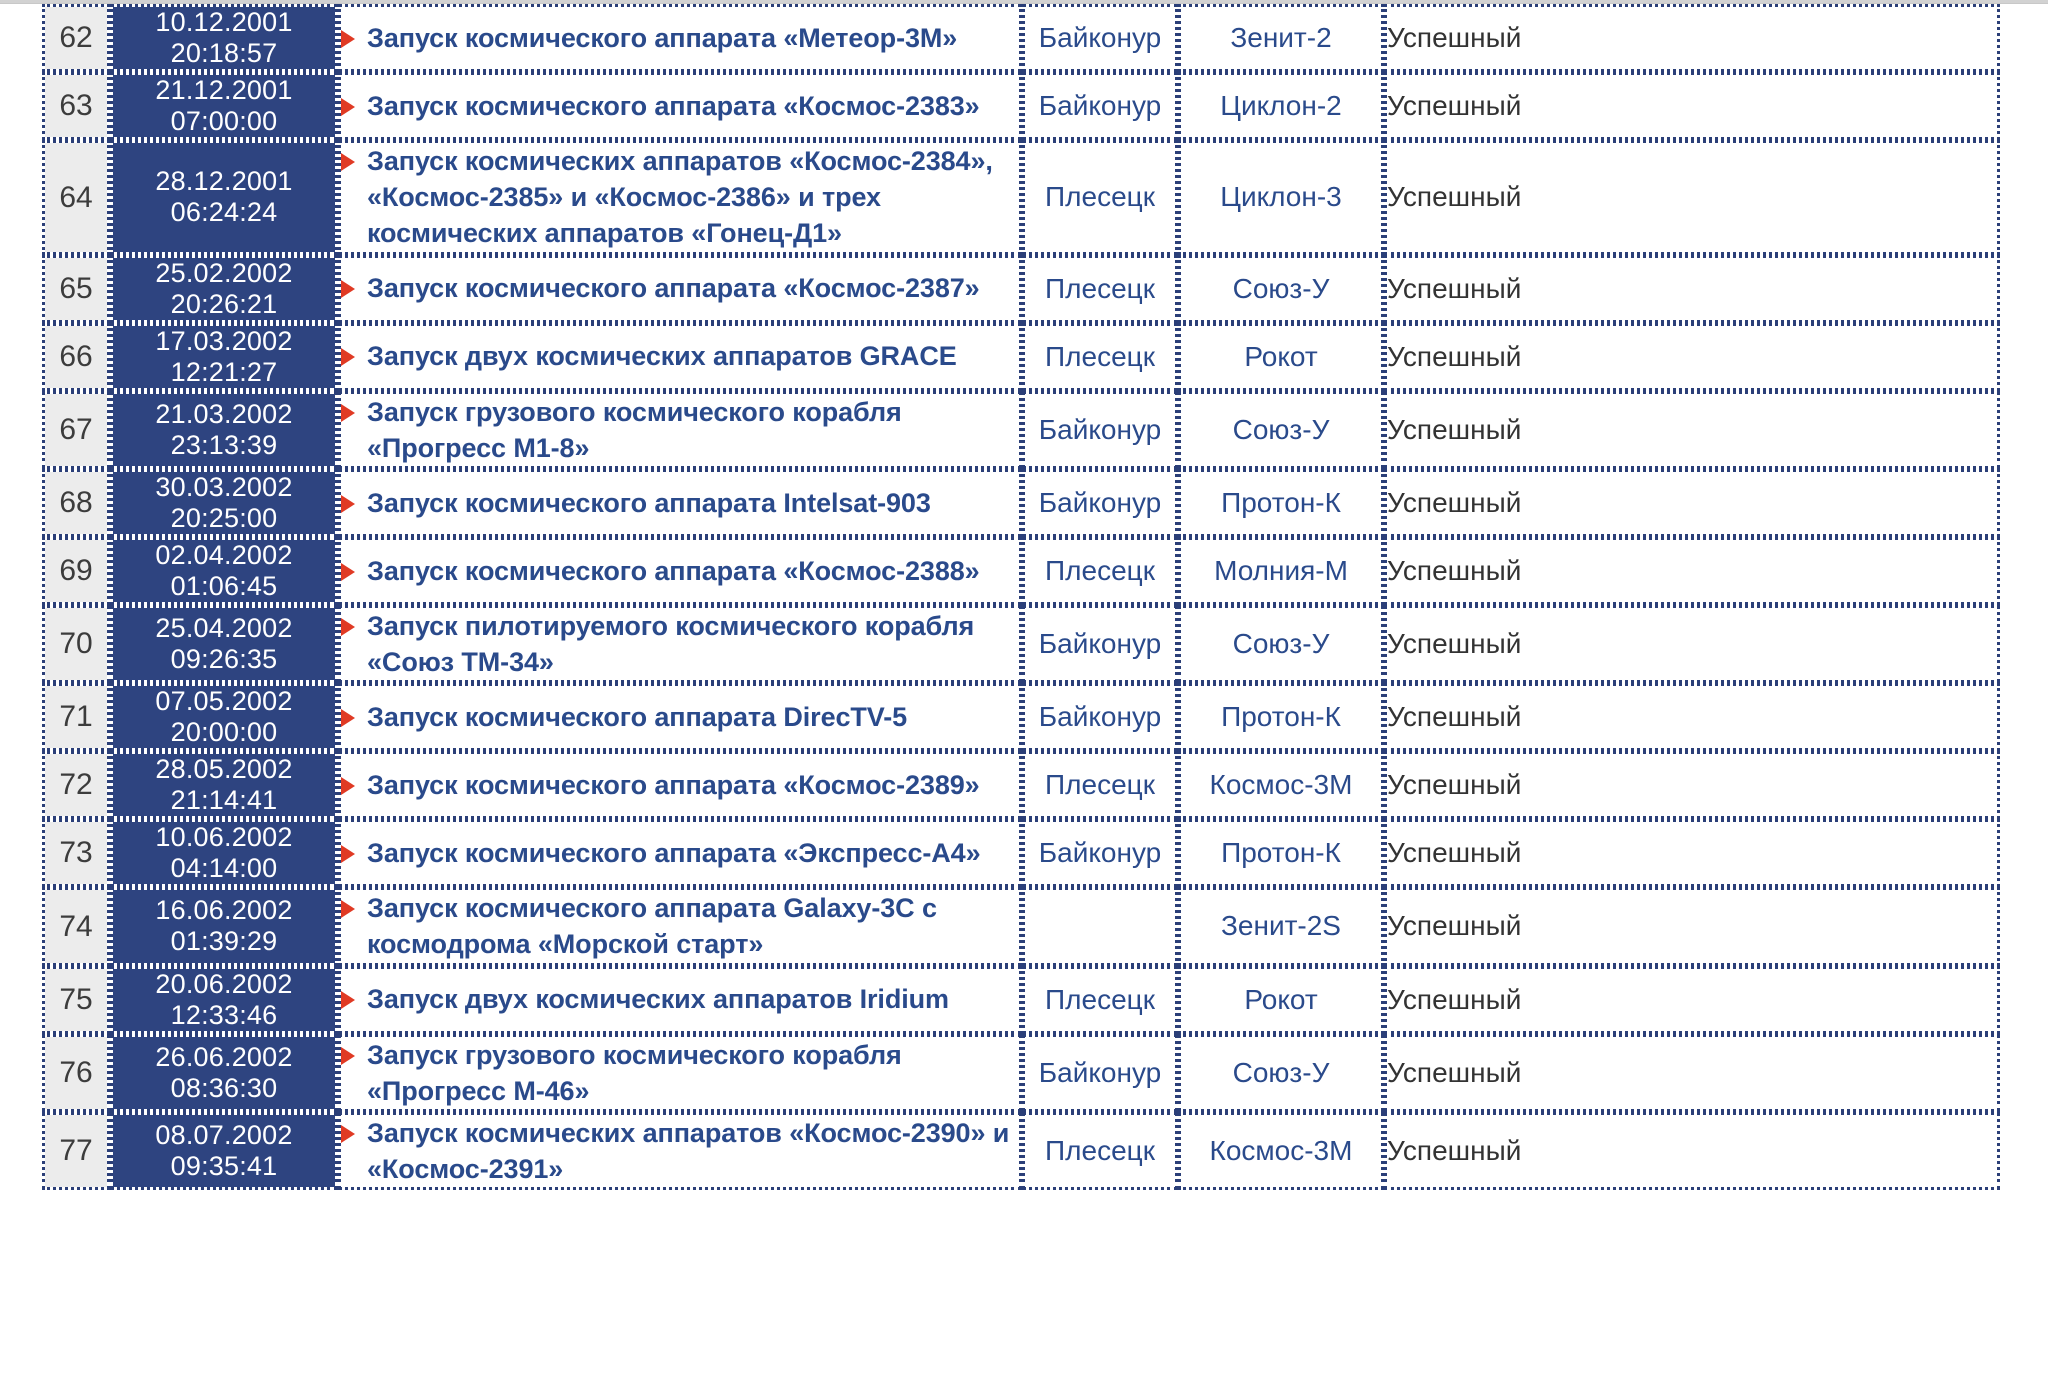 The image size is (2048, 1382). Describe the element at coordinates (224, 106) in the screenshot. I see `launch-datetime-cell: 21.12.2001 07:00:00` at that location.